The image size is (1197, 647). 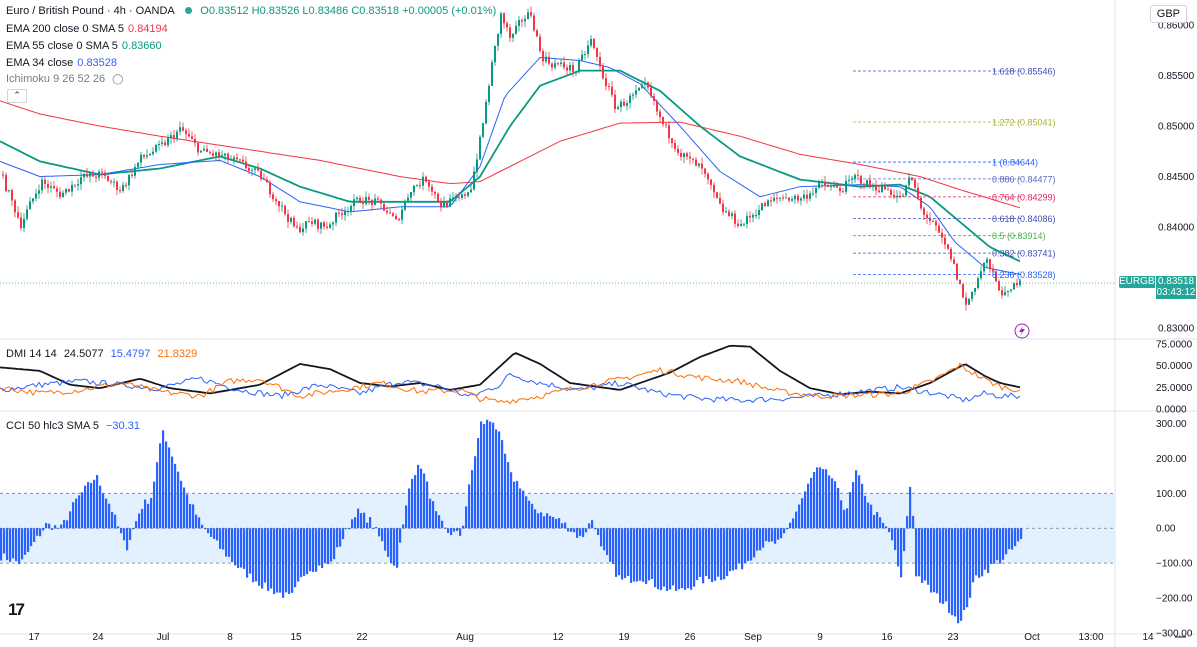 I want to click on currency-button: GBP, so click(x=1168, y=14).